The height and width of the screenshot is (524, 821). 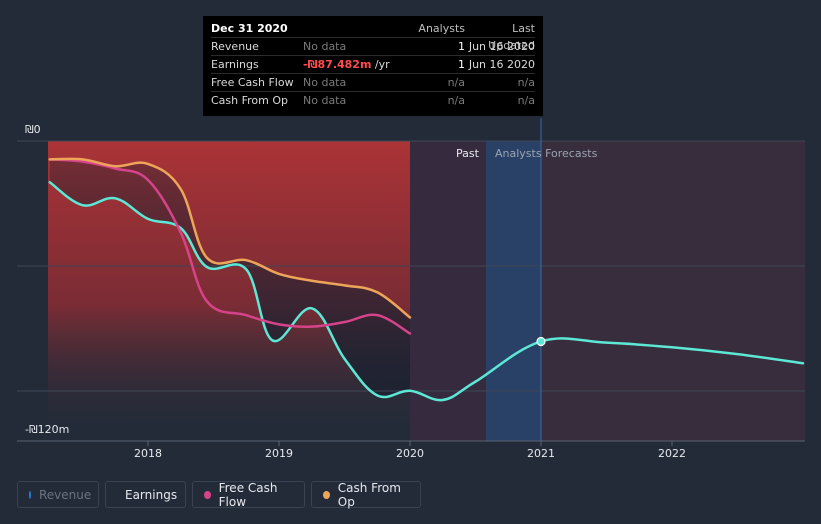 I want to click on tooltip-row-label: Cash From Op, so click(x=250, y=100).